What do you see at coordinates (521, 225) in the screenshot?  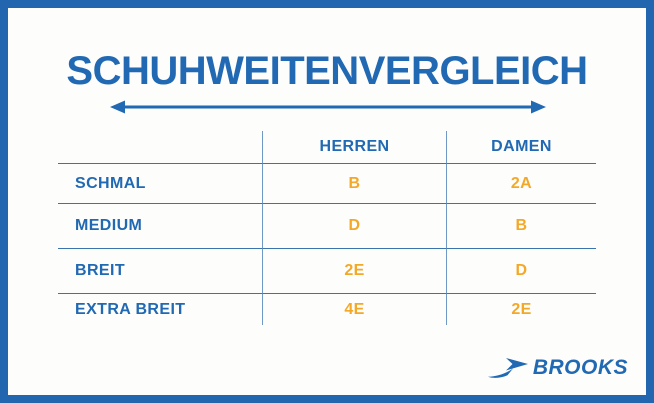 I see `value-medium-damen: B` at bounding box center [521, 225].